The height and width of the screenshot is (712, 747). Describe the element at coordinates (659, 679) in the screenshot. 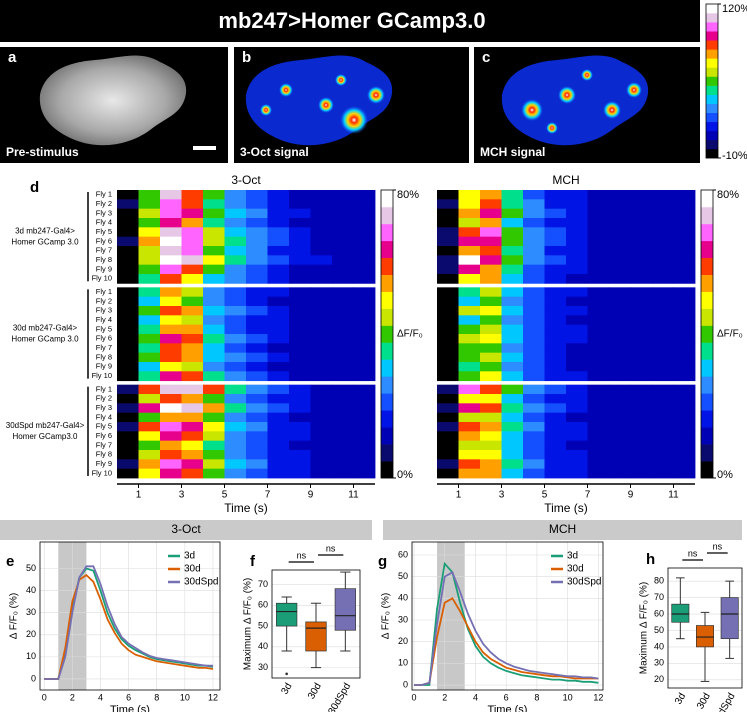

I see `y-tick-label: 20` at that location.